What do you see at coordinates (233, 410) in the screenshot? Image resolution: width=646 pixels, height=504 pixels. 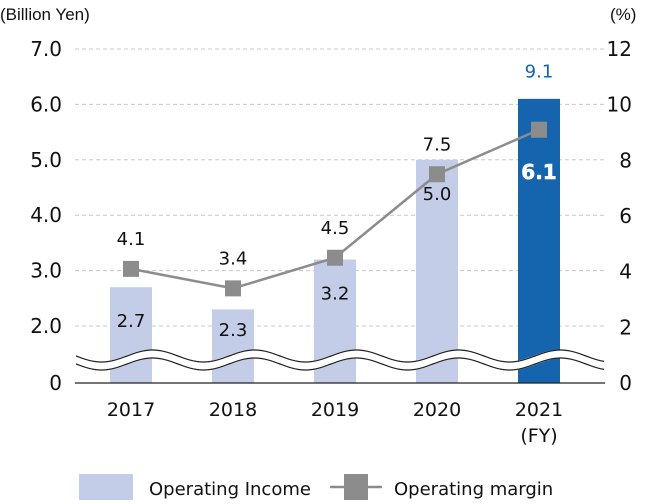 I see `x-tick-label: 2018` at bounding box center [233, 410].